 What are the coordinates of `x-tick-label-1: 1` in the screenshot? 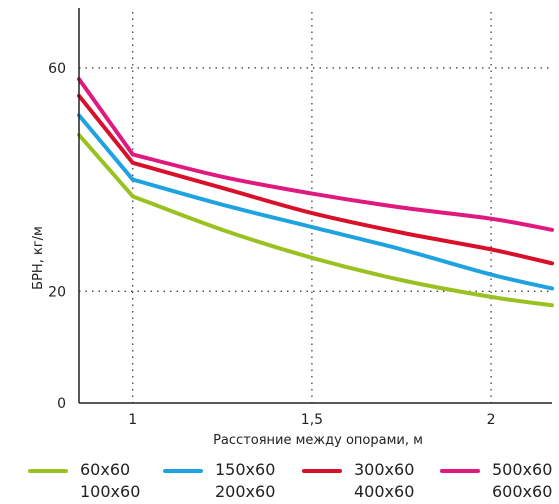 It's located at (132, 420).